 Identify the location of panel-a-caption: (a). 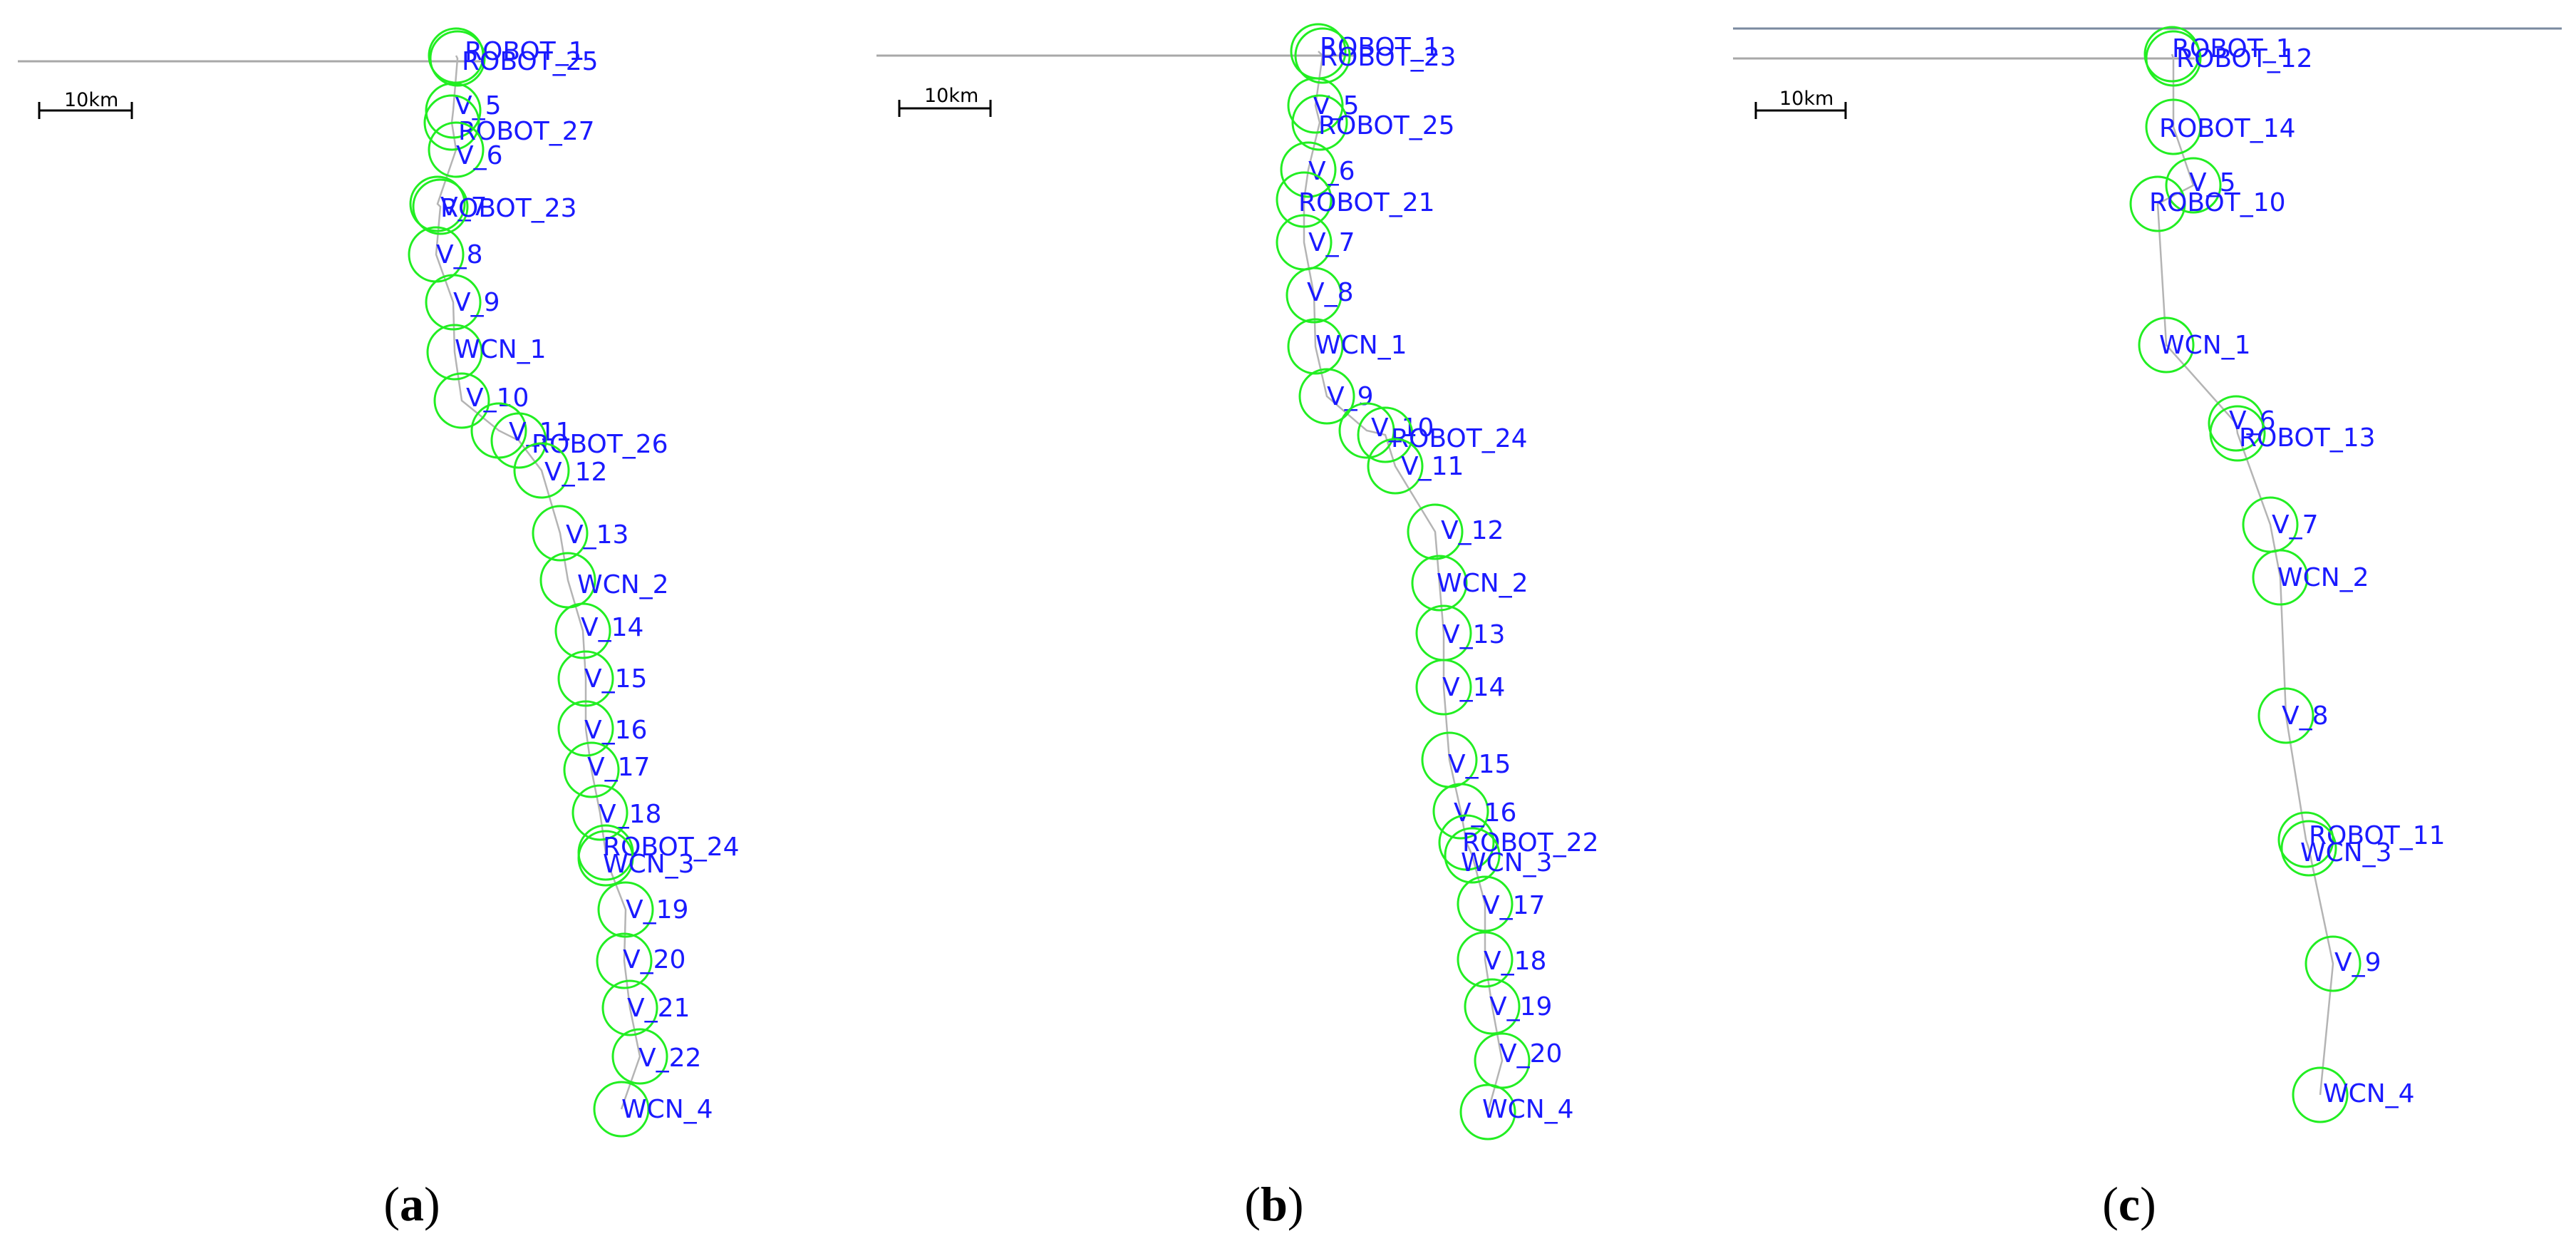
(412, 1204).